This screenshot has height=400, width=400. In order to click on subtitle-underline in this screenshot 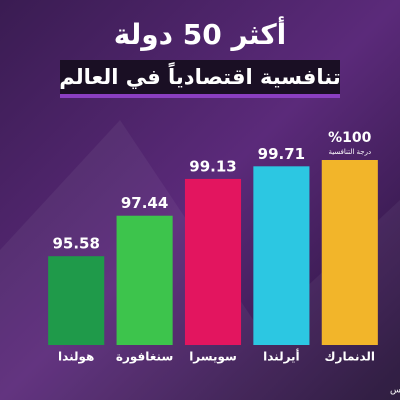, I will do `click(200, 96)`.